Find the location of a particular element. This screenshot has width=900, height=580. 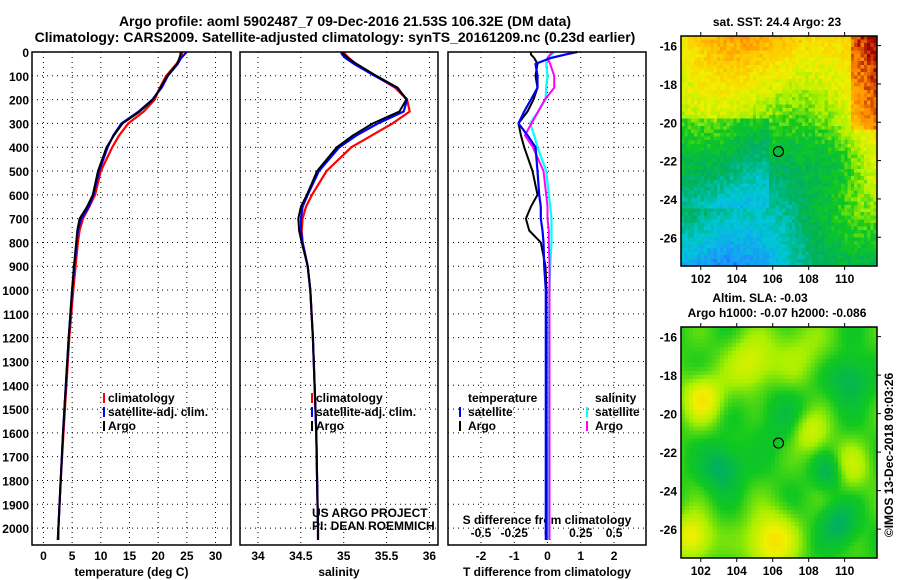

legend-heading: temperature is located at coordinates (503, 398).